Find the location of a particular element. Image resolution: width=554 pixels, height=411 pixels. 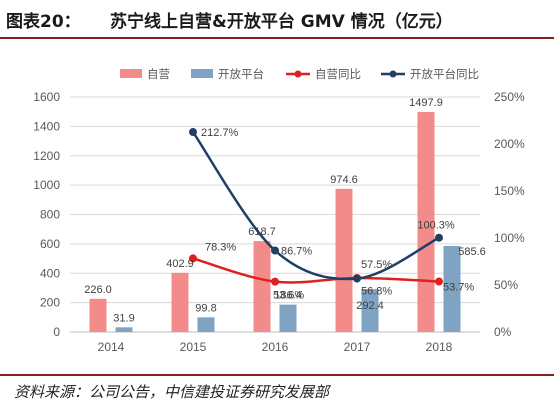

legend-label: 开放平台 is located at coordinates (241, 74).